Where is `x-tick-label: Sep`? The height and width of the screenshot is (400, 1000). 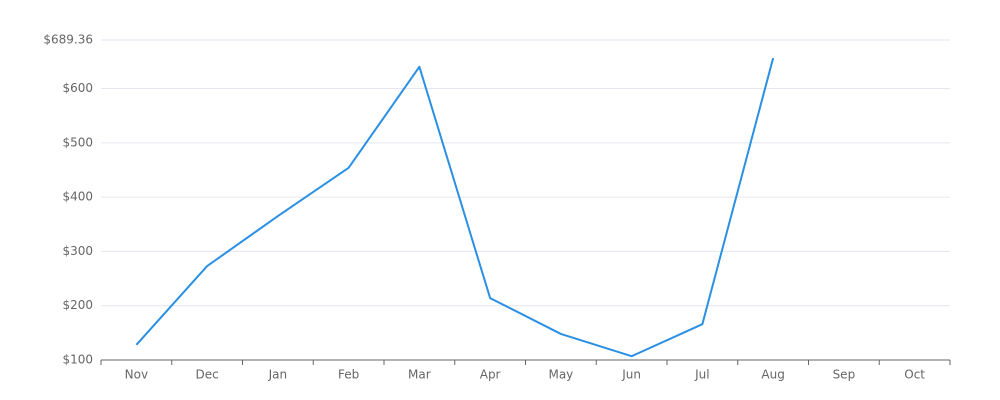
x-tick-label: Sep is located at coordinates (844, 375).